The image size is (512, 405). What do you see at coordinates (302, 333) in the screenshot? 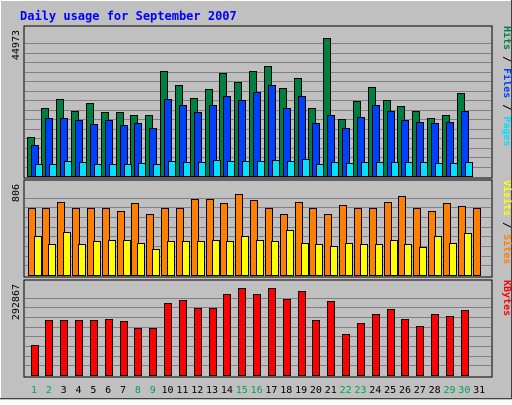
I see `bar-kbytes: 19: 283000` at bounding box center [302, 333].